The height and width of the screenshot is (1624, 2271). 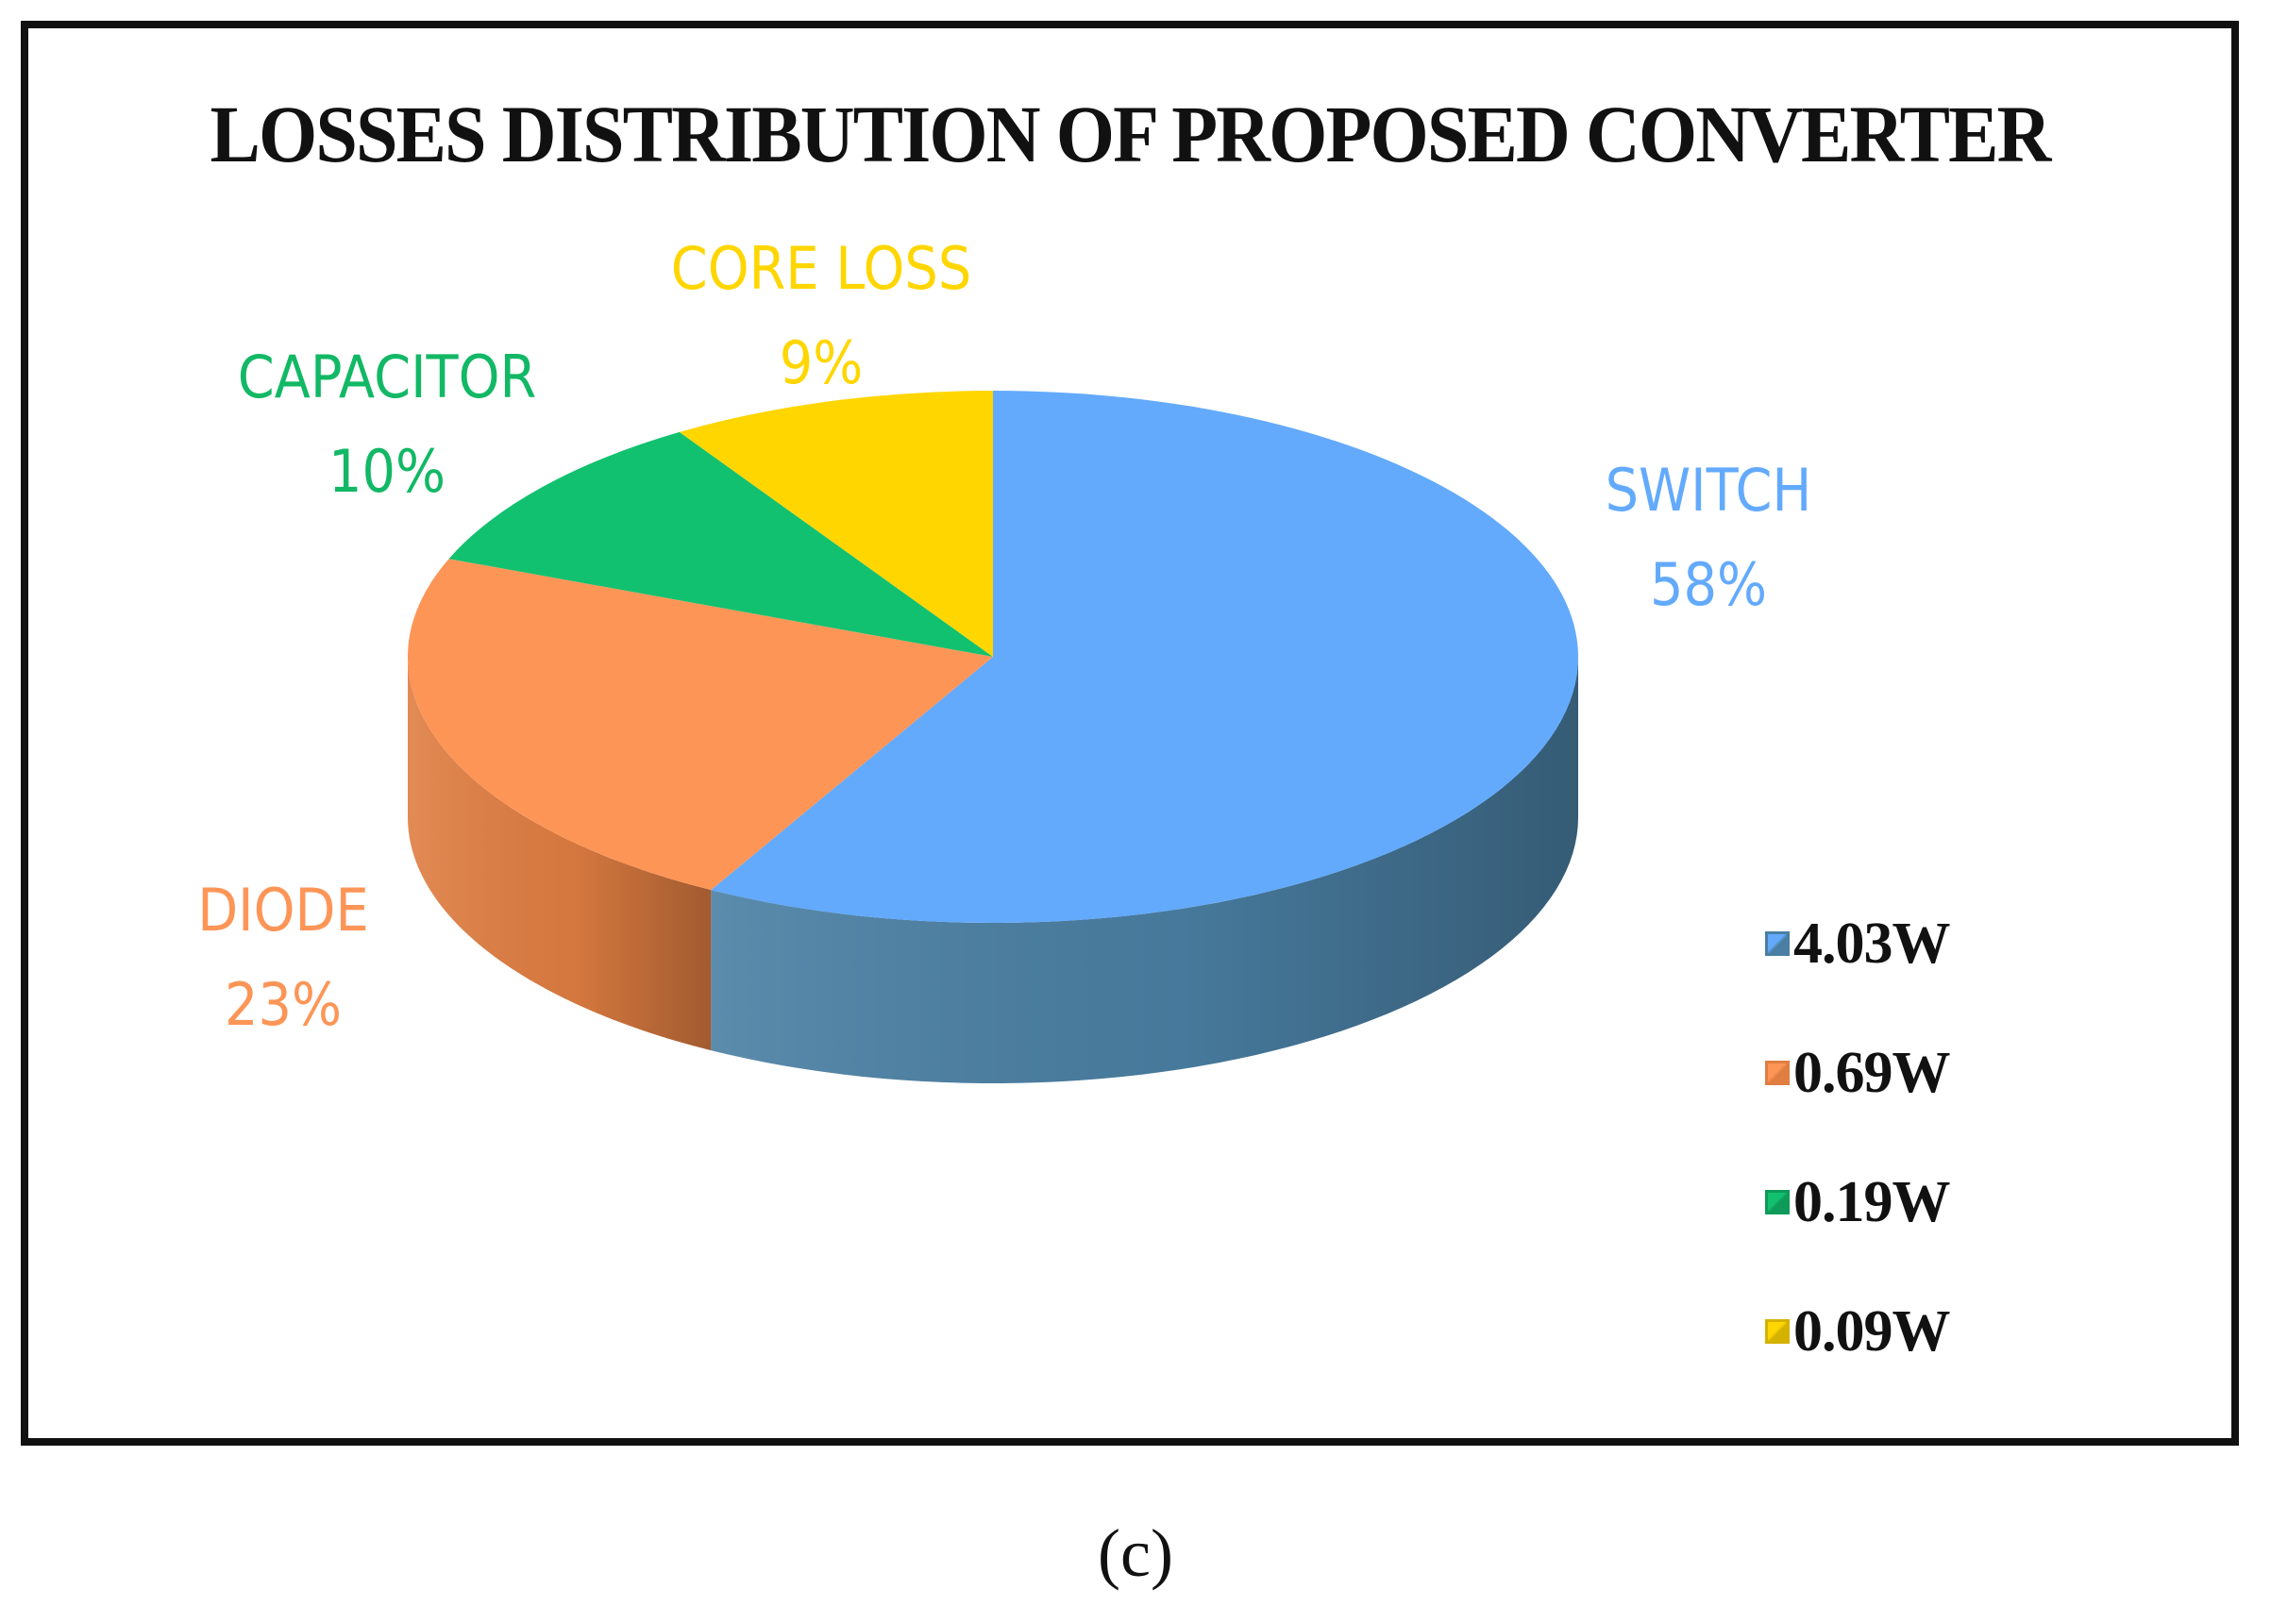 I want to click on pie-slice-core-loss, so click(x=836, y=524).